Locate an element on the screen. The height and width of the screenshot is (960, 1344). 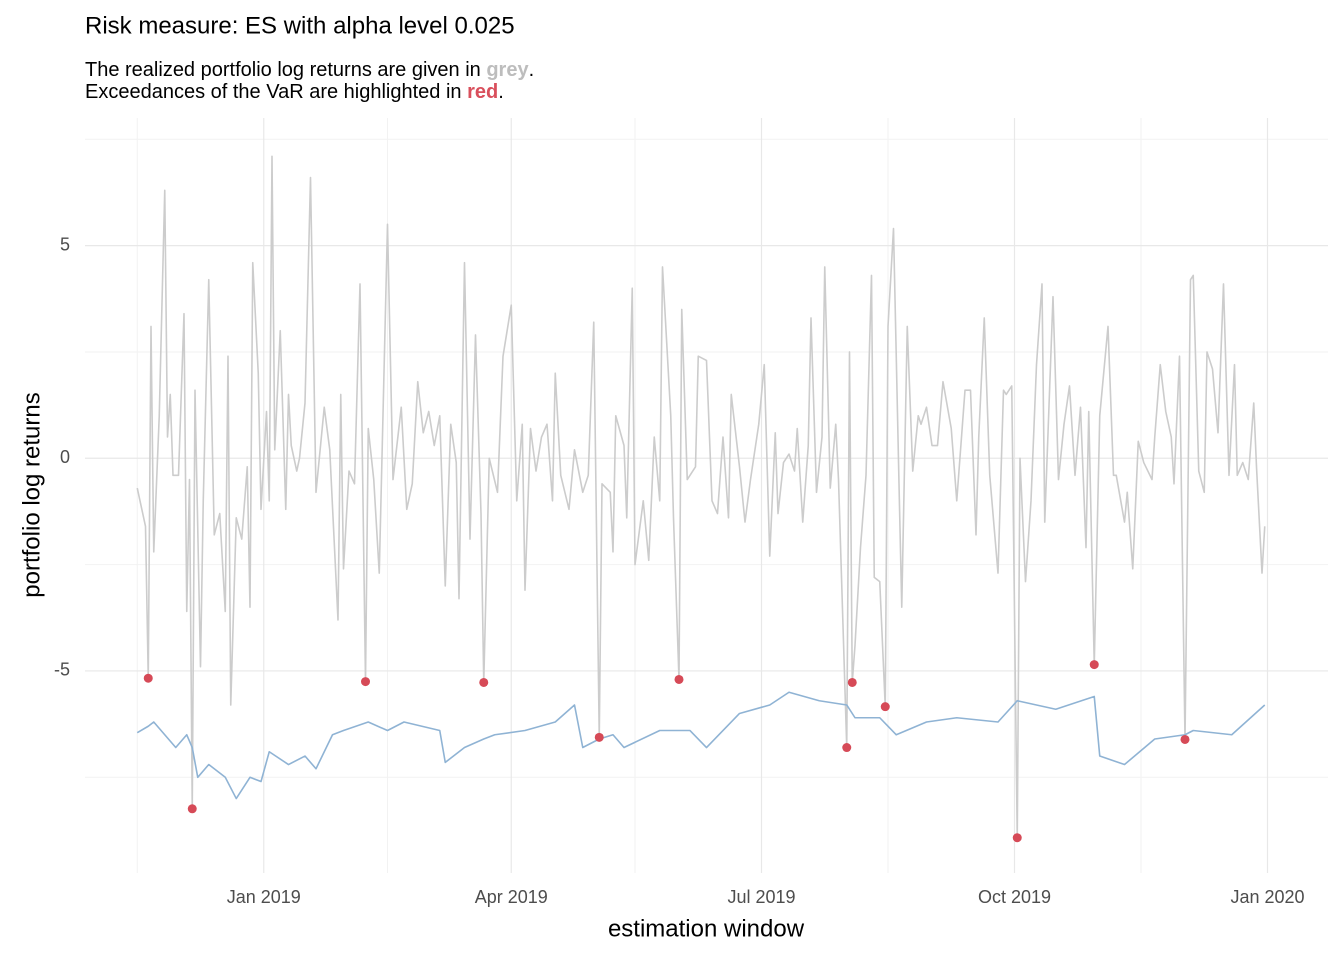
series-line is located at coordinates (701, 745).